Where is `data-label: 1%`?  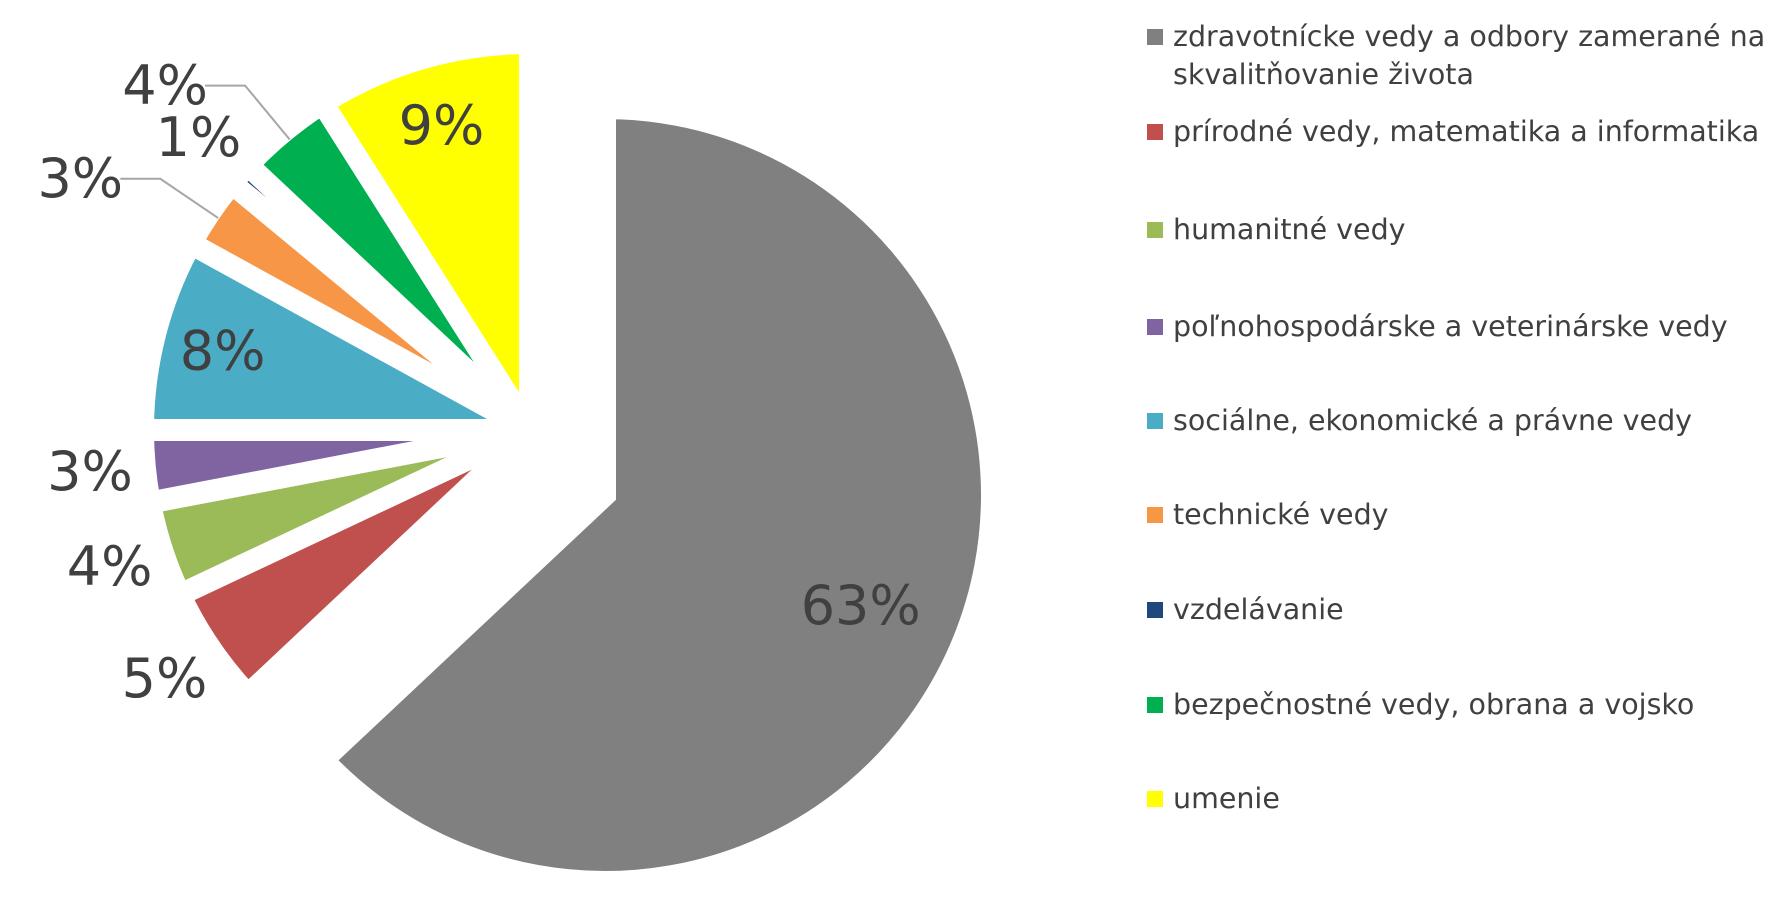 data-label: 1% is located at coordinates (199, 137).